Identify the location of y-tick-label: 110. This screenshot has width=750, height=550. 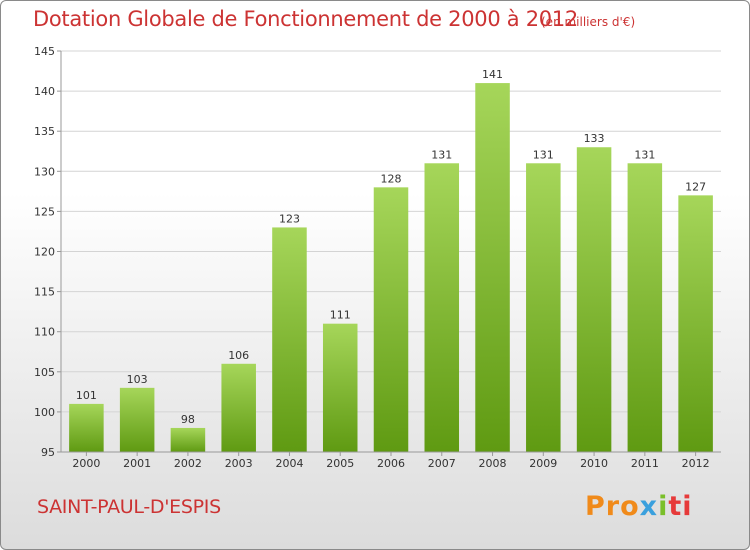
(44, 332).